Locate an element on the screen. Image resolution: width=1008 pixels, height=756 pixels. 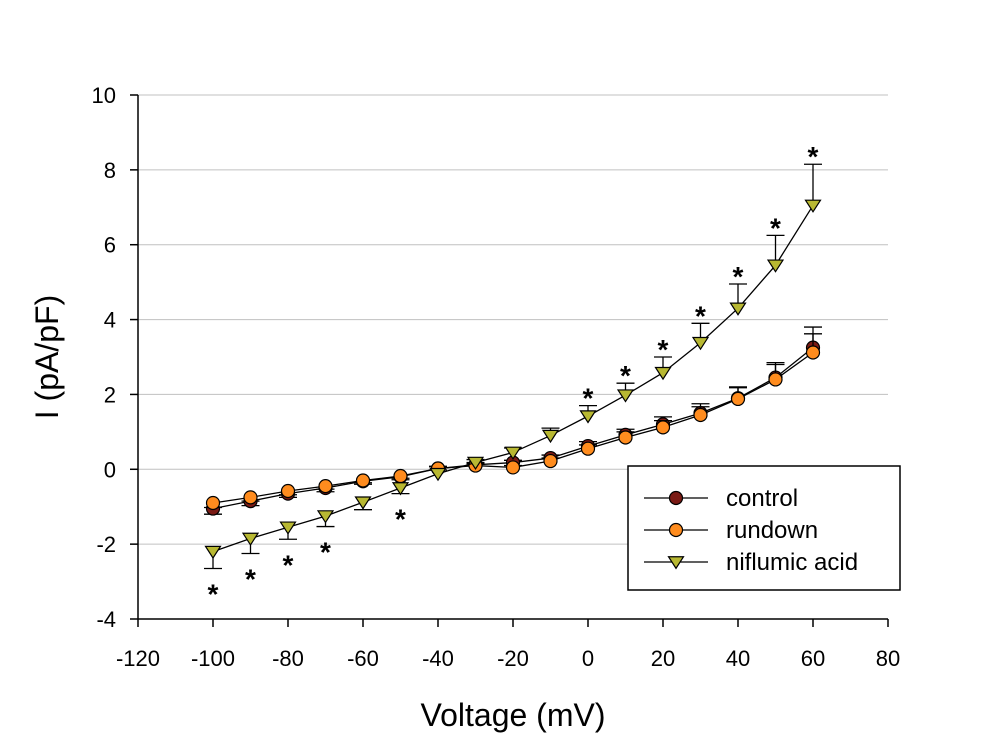
x-tick-label: 40 is located at coordinates (738, 658).